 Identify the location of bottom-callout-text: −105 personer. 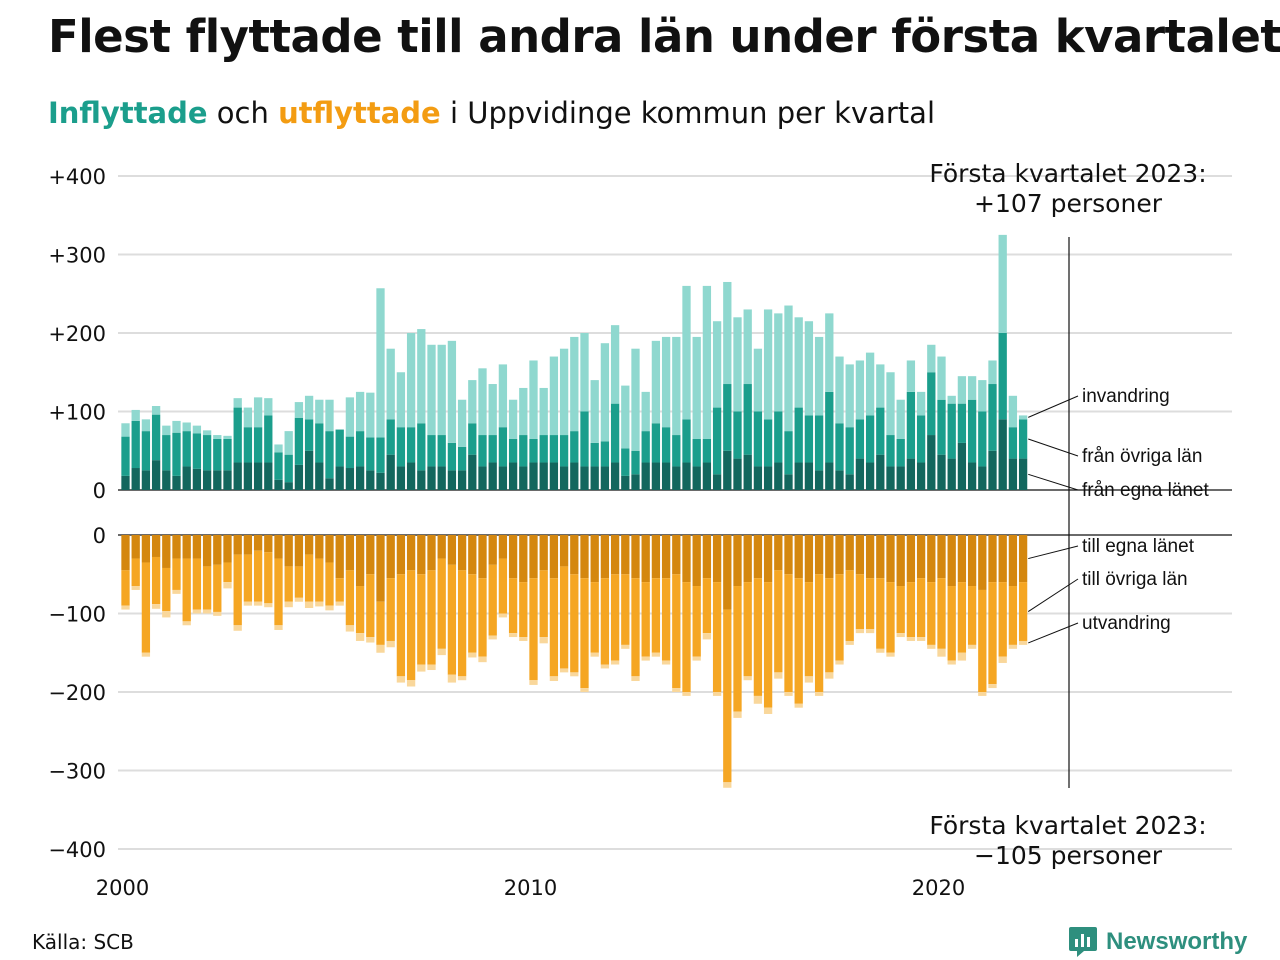
(1068, 855).